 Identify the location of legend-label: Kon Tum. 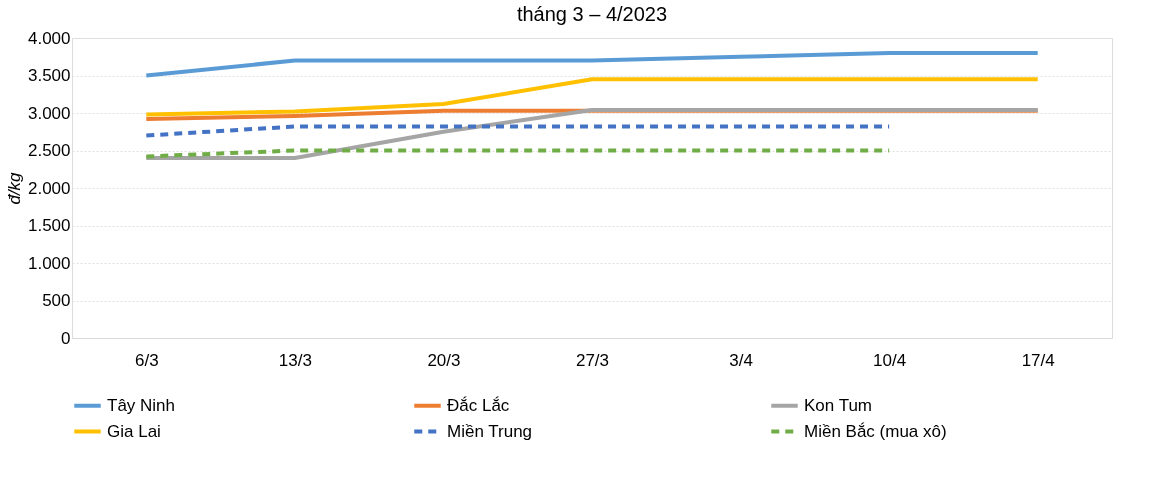
(838, 405).